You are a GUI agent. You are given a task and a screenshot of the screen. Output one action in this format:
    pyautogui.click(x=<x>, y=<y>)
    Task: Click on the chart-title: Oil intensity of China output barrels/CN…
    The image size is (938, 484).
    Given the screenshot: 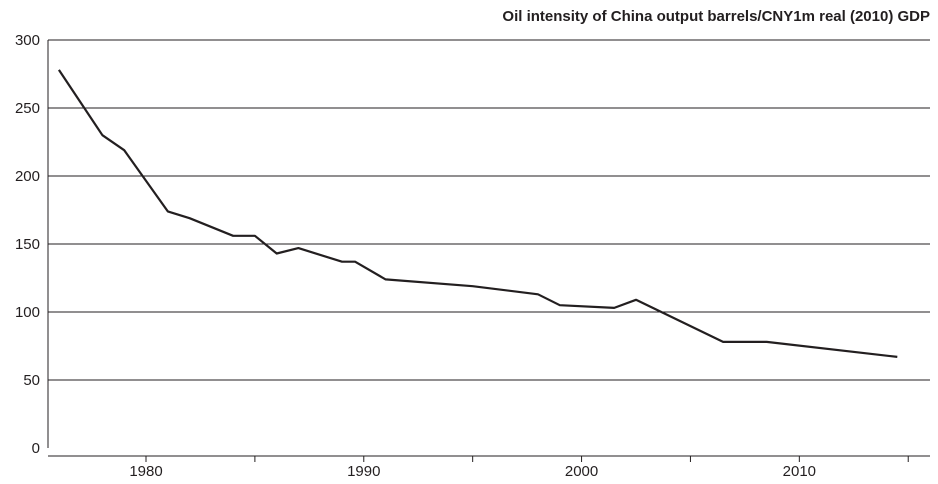 What is the action you would take?
    pyautogui.click(x=716, y=16)
    